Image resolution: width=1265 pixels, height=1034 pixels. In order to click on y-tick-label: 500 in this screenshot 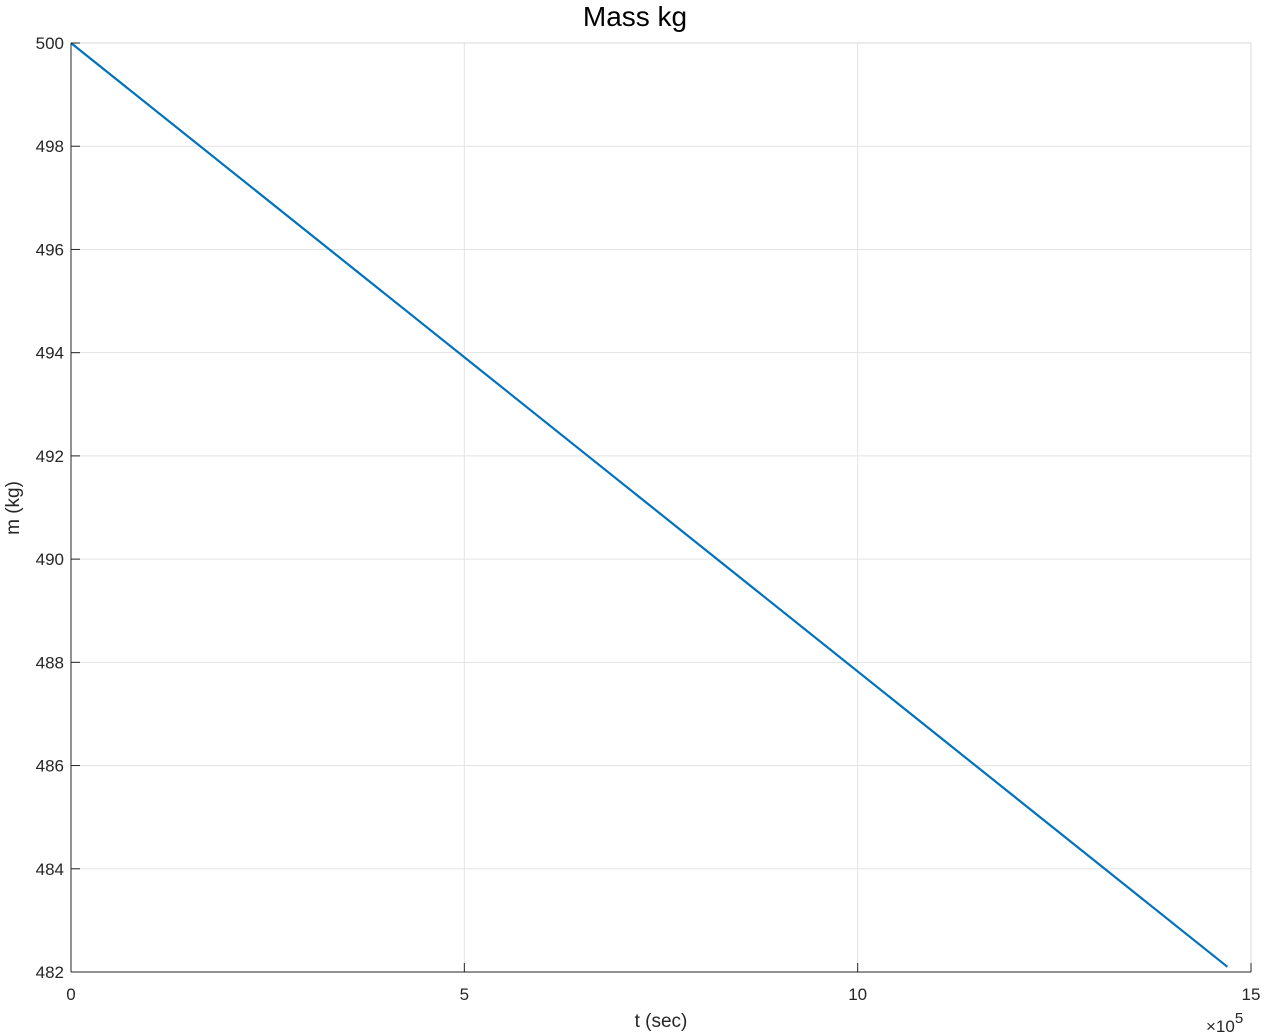, I will do `click(50, 43)`.